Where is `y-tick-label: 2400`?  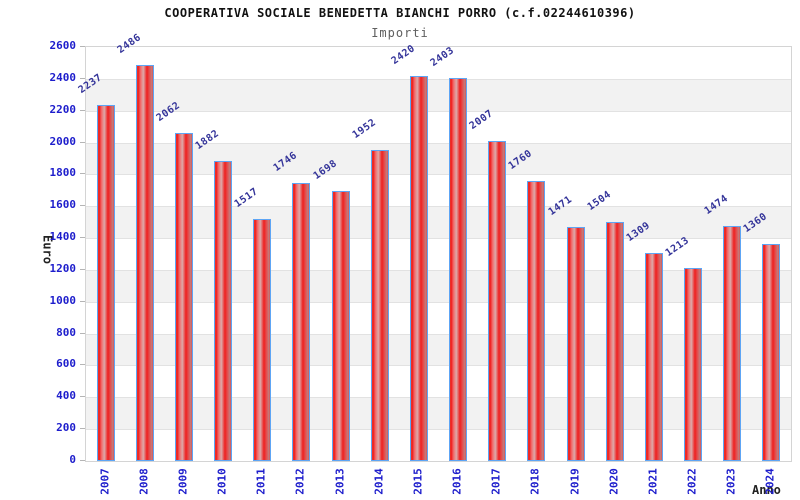
y-tick-label: 2400 is located at coordinates (63, 77).